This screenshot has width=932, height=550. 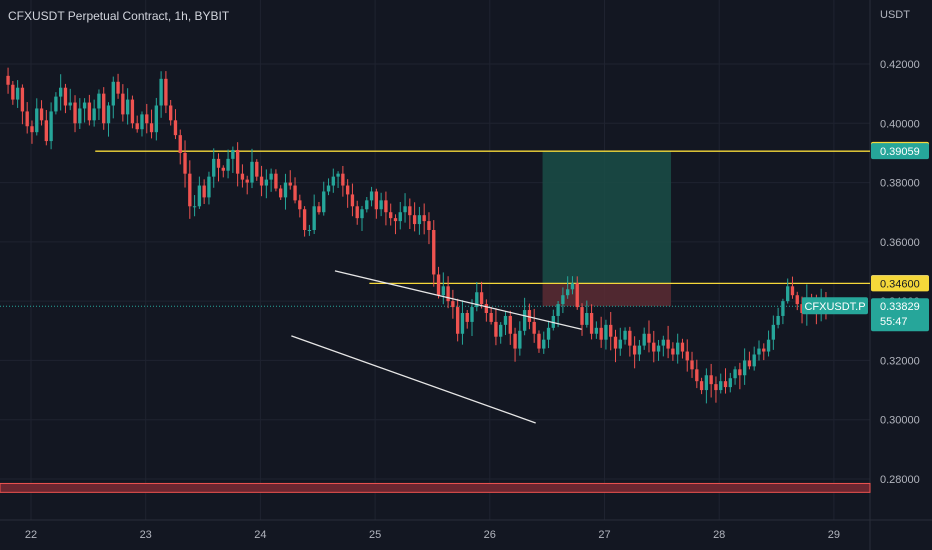 I want to click on chart-title: CFXUSDT Perpetual Contract, 1h, BYBIT, so click(x=119, y=16).